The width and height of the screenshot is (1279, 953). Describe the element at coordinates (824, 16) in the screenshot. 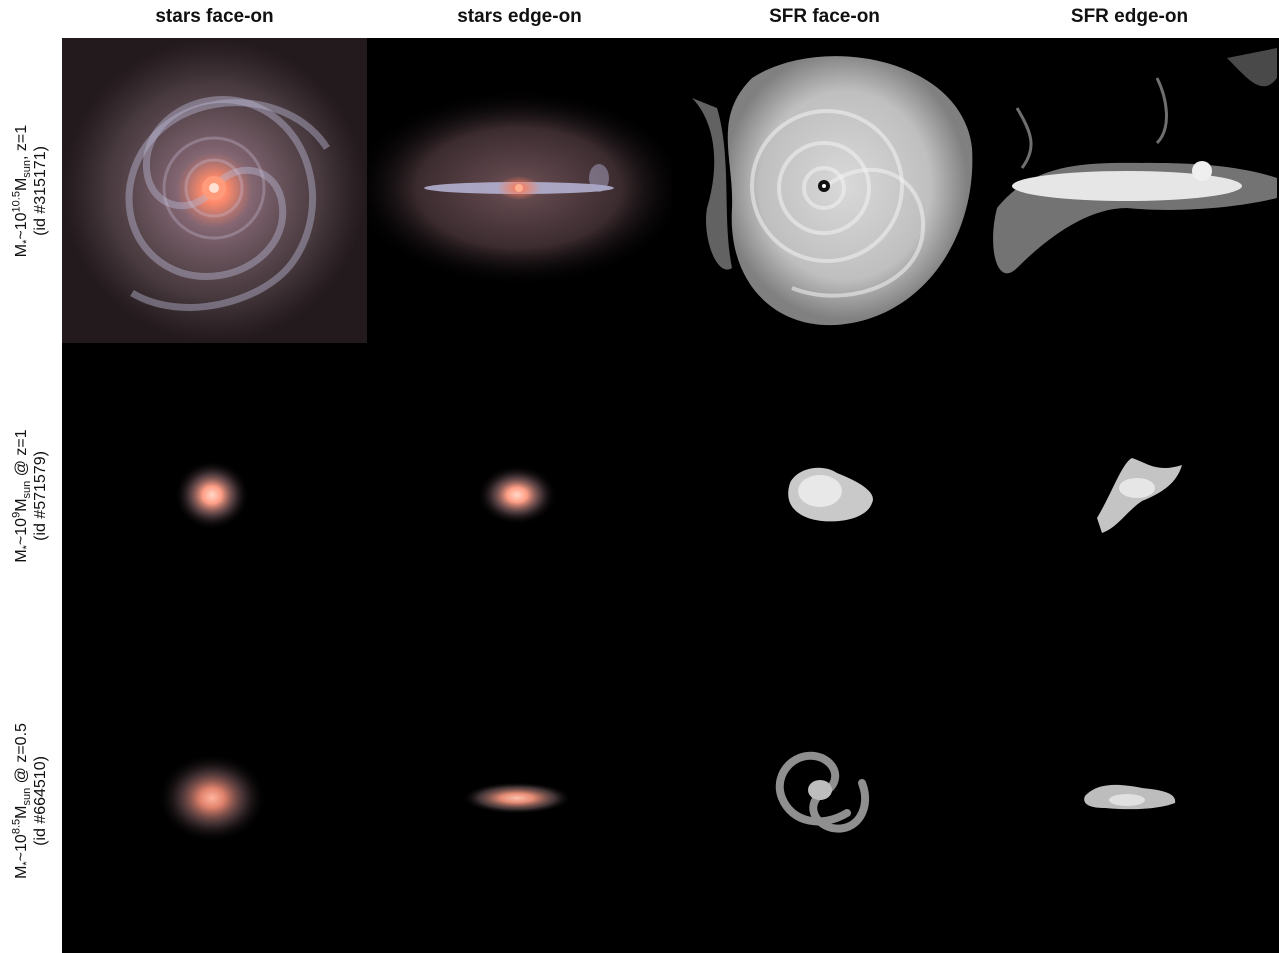

I see `column-header-sfr-face-on: SFR face-on` at that location.